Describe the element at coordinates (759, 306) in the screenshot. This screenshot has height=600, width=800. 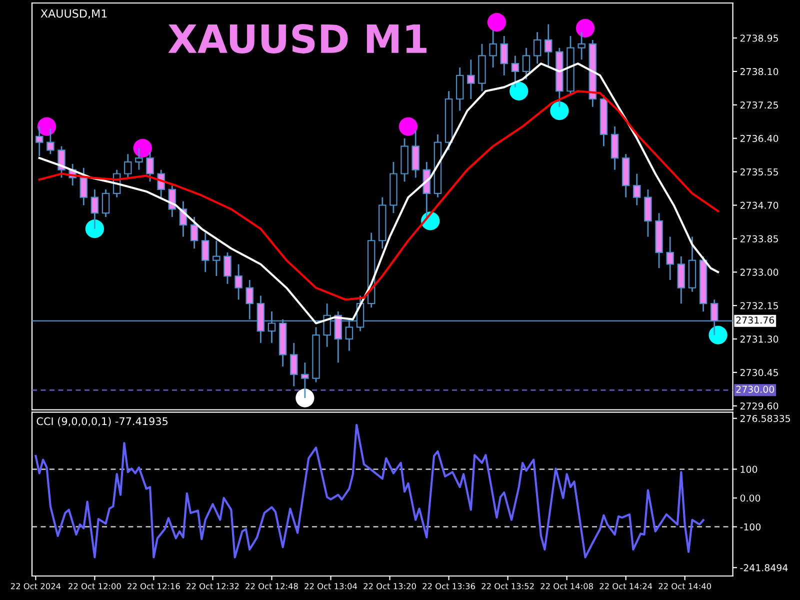
I see `y-tick-label: 2732.15` at that location.